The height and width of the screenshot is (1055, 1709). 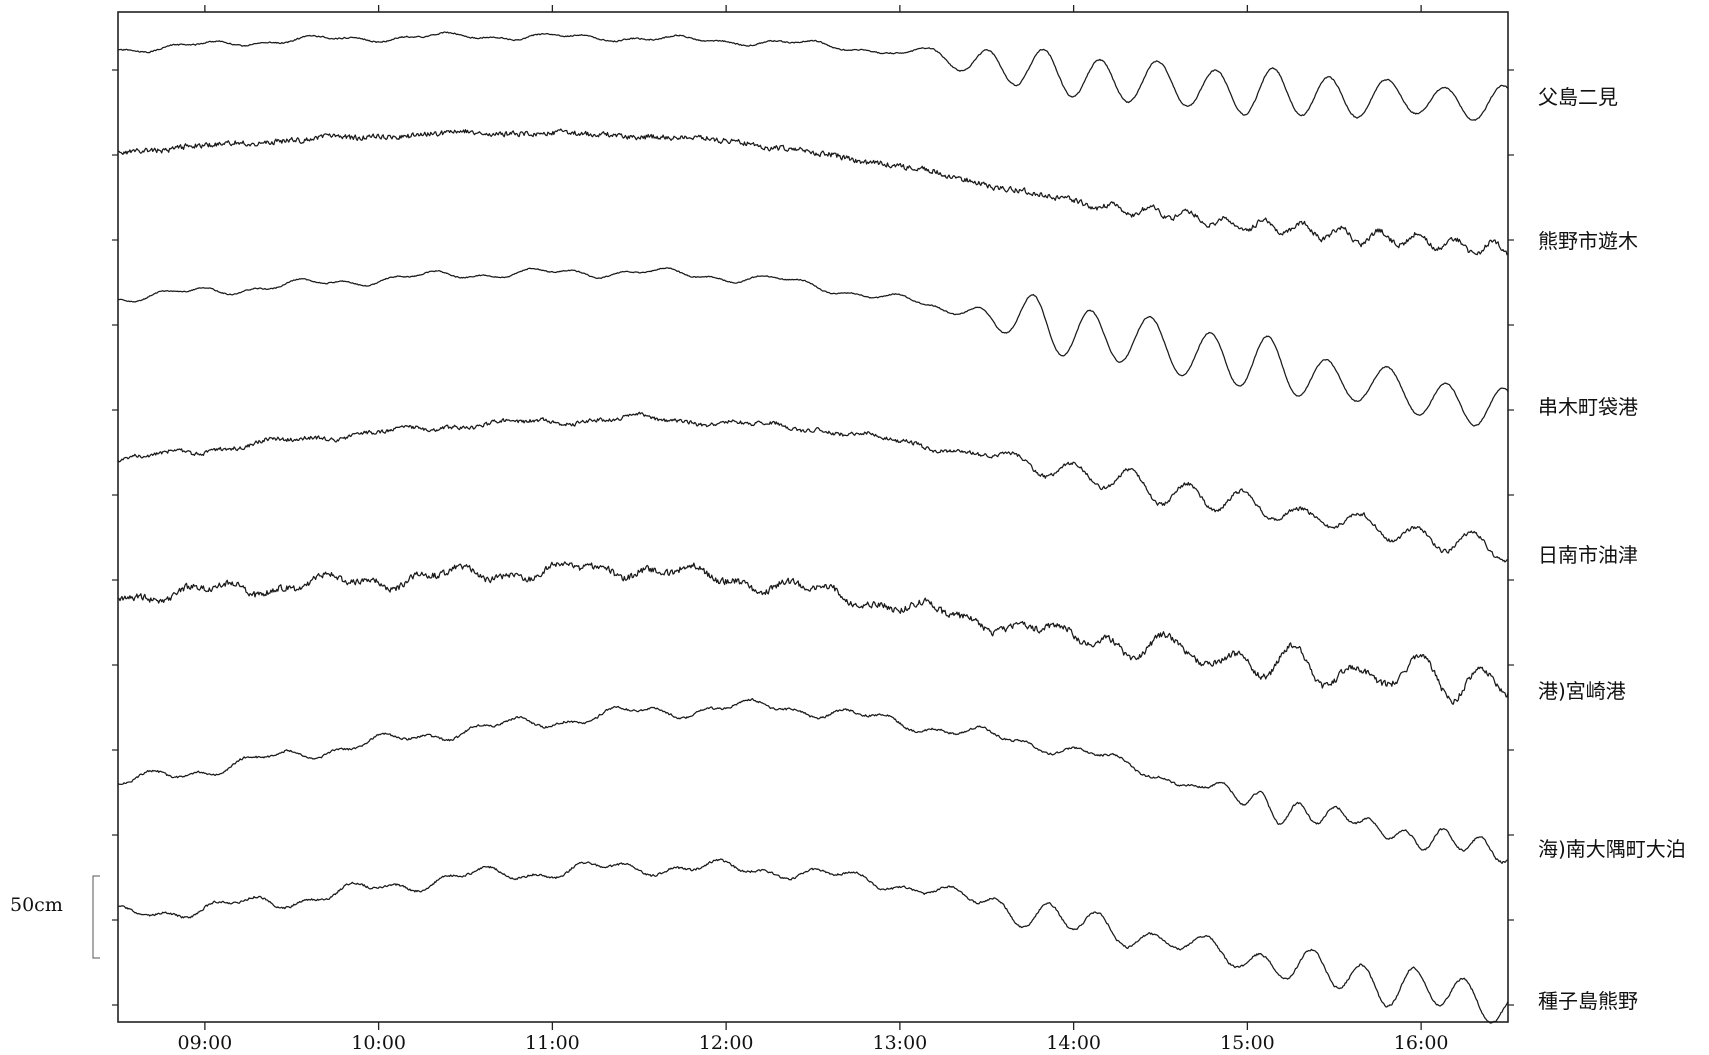 What do you see at coordinates (726, 1043) in the screenshot?
I see `x-tick-label: 12:00` at bounding box center [726, 1043].